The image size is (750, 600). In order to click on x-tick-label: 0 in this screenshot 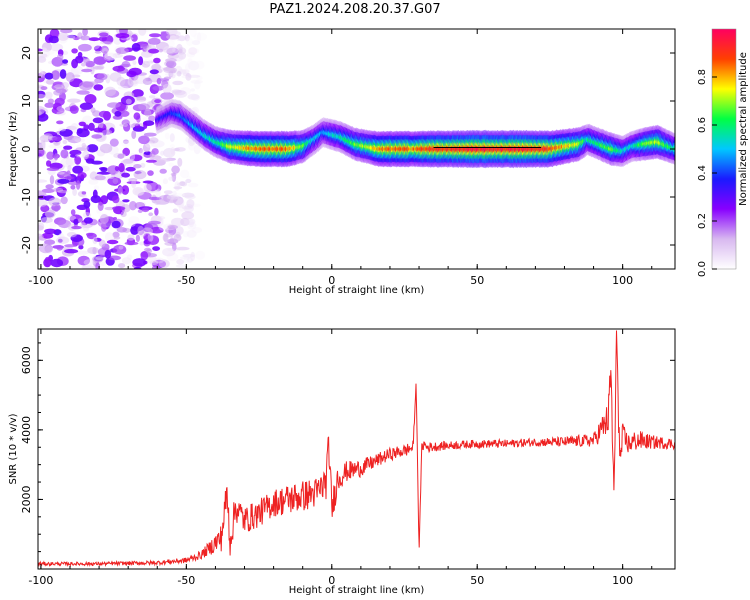, I will do `click(331, 280)`.